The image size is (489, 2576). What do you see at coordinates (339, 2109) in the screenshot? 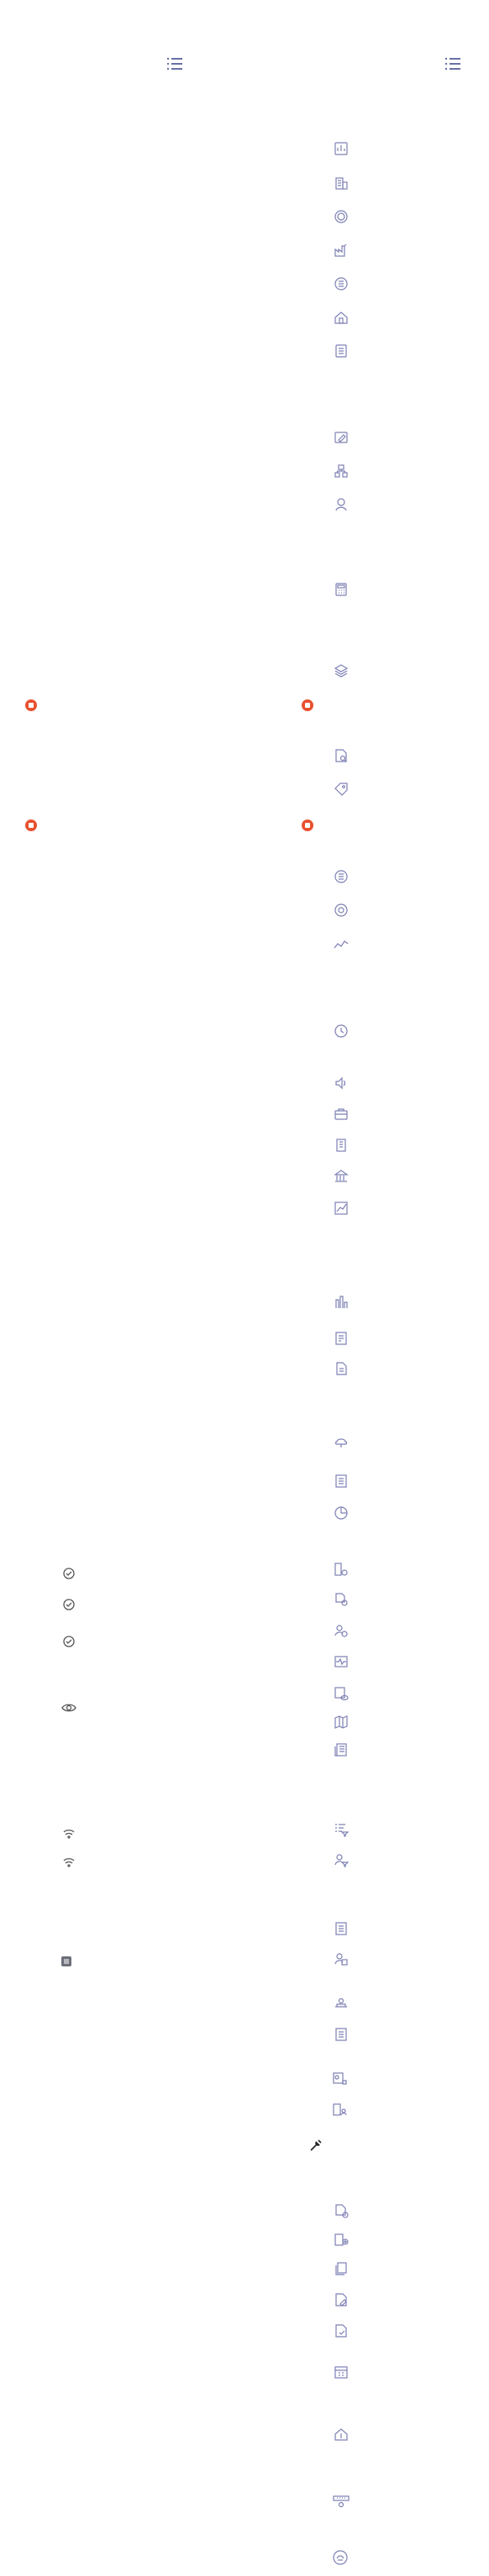
I see `building-person-icon` at bounding box center [339, 2109].